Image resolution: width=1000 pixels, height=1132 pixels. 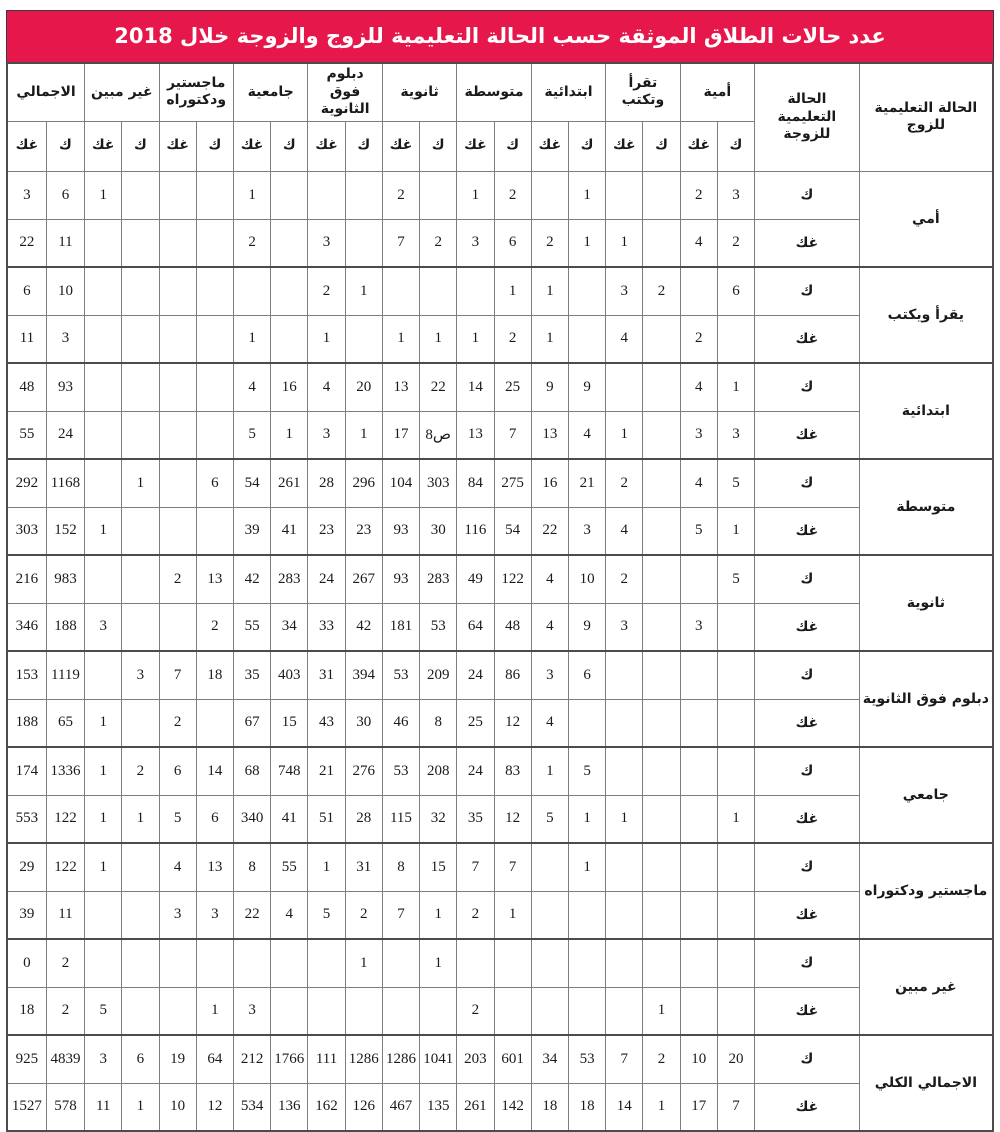 What do you see at coordinates (438, 771) in the screenshot?
I see `data-cell: 208` at bounding box center [438, 771].